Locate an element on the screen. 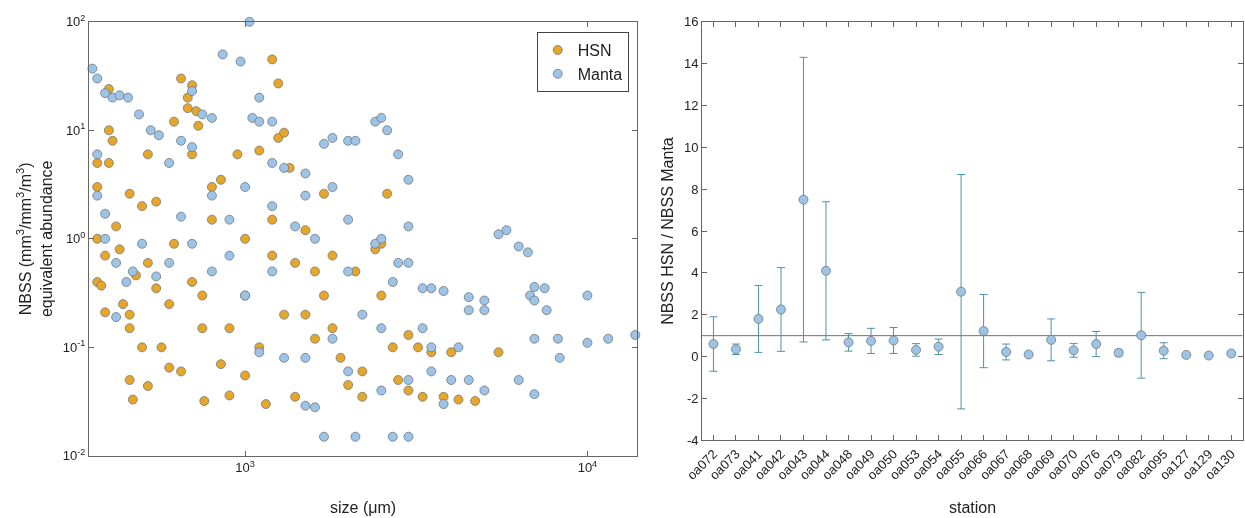 The width and height of the screenshot is (1245, 518). legend-label: HSN is located at coordinates (594, 51).